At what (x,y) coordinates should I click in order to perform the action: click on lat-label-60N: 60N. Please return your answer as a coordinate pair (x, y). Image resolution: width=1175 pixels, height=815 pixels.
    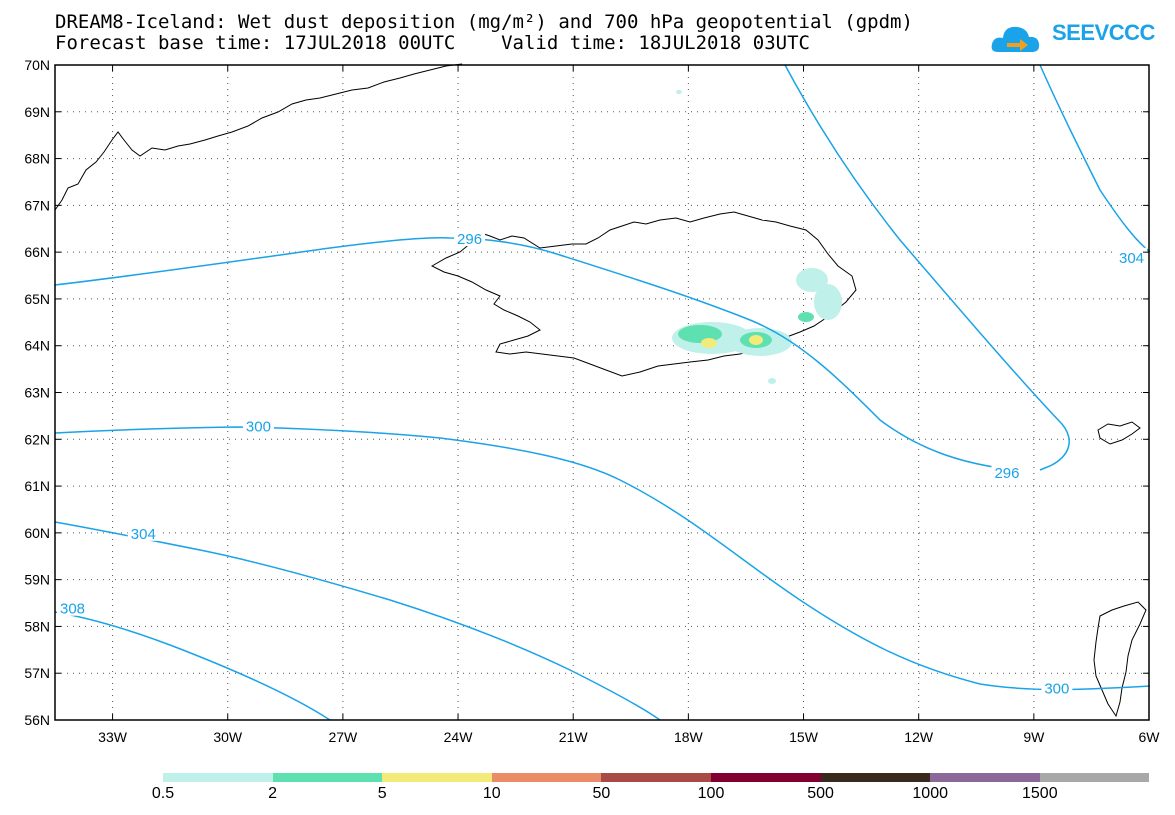
    Looking at the image, I should click on (37, 533).